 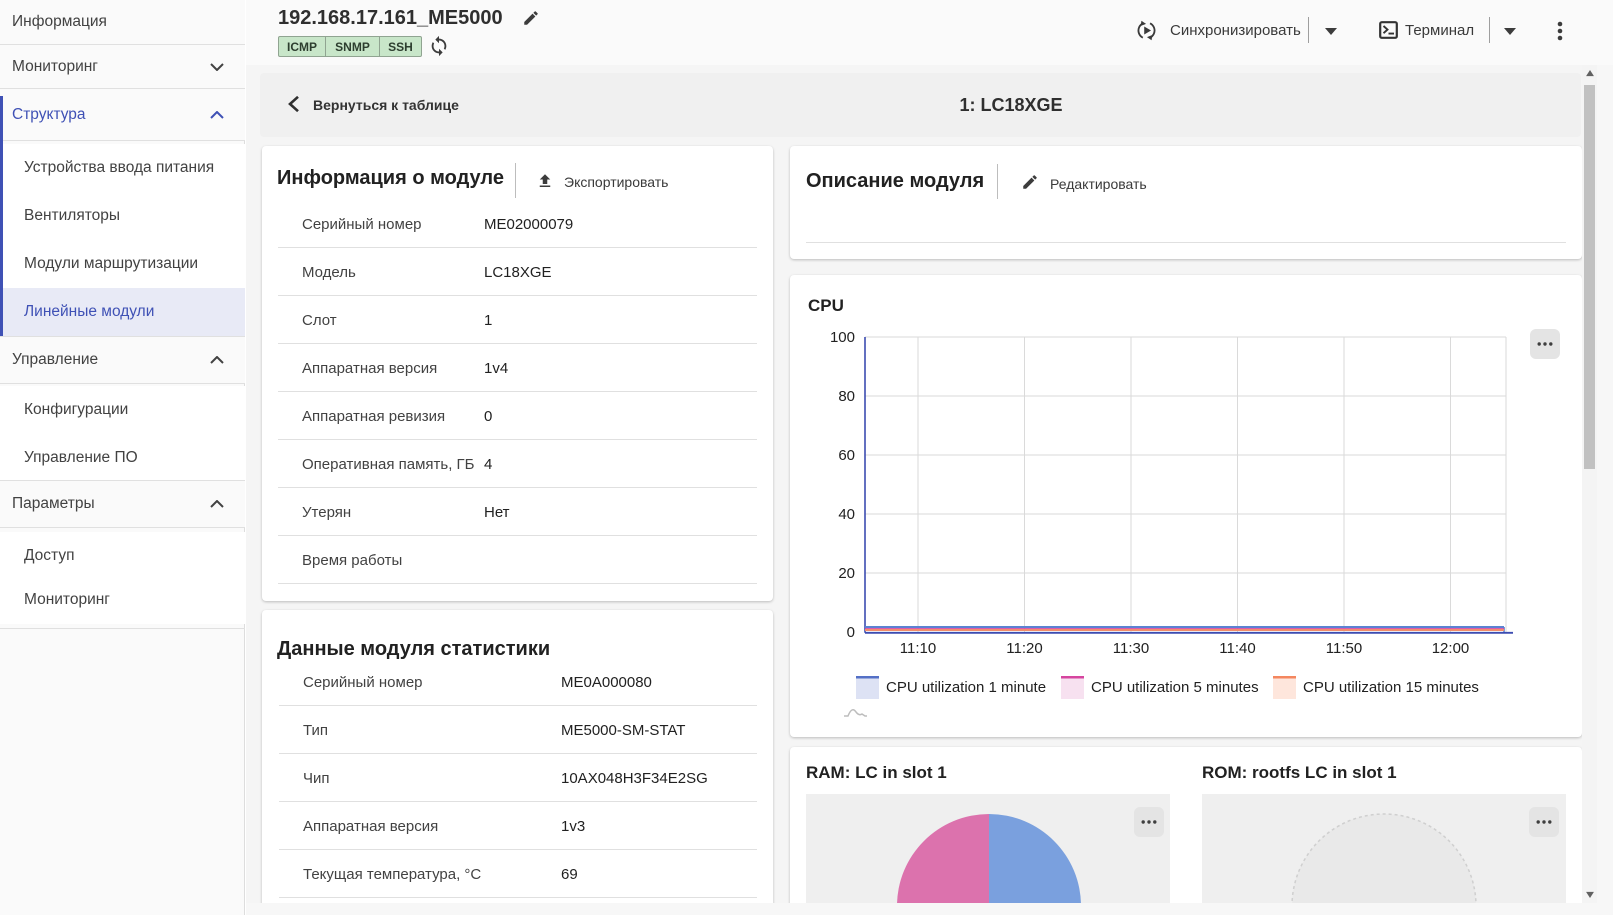 What do you see at coordinates (1237, 648) in the screenshot?
I see `svg-text: 11:40` at bounding box center [1237, 648].